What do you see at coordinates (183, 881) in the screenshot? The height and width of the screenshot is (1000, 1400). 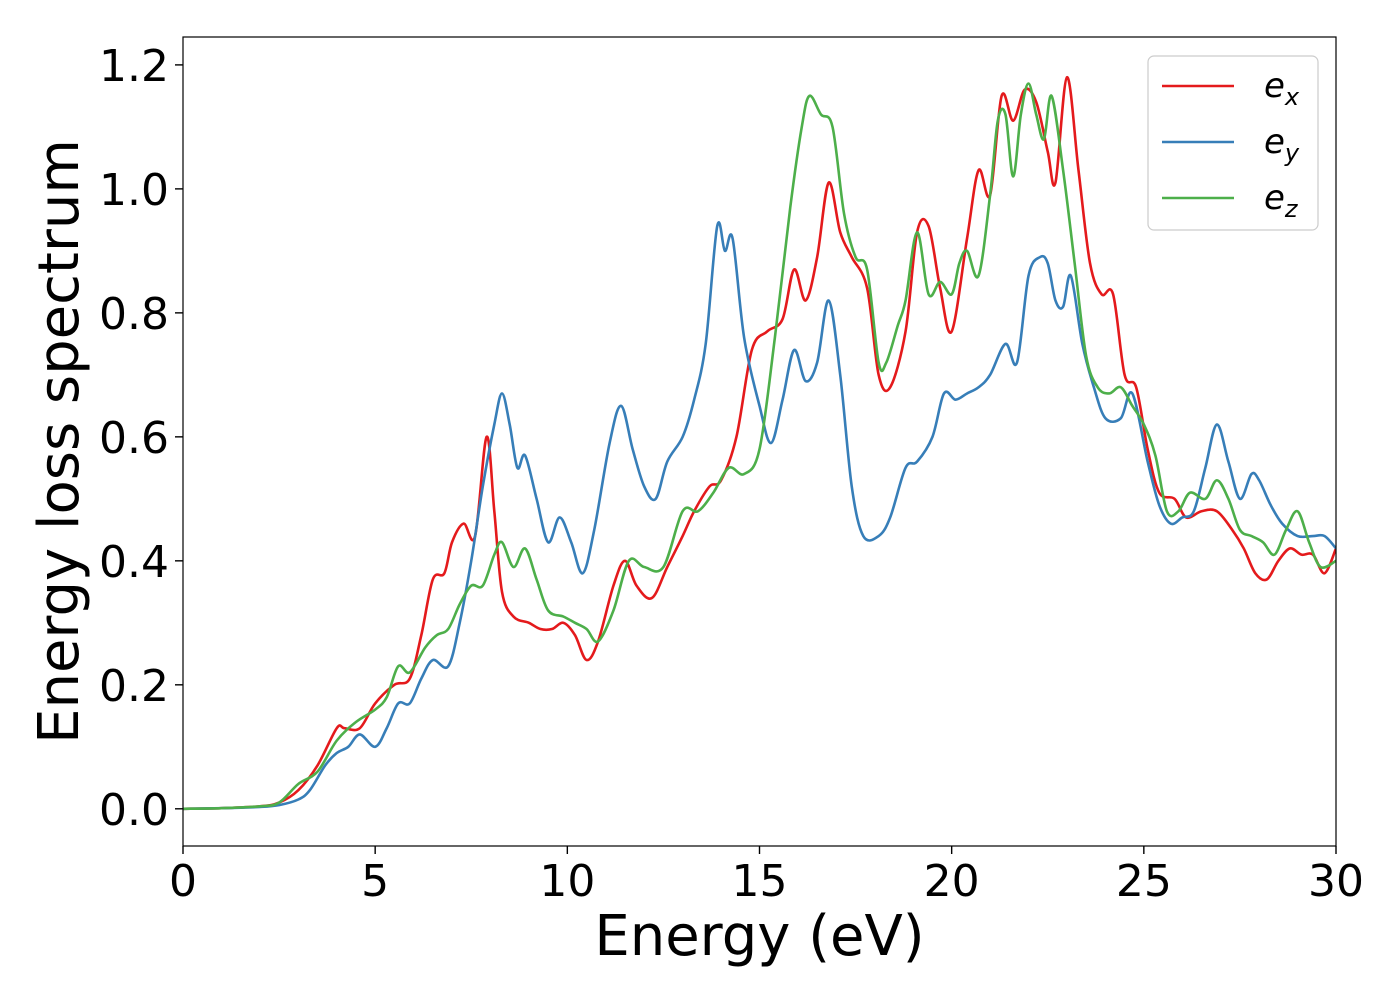 I see `x-tick-label: 0` at bounding box center [183, 881].